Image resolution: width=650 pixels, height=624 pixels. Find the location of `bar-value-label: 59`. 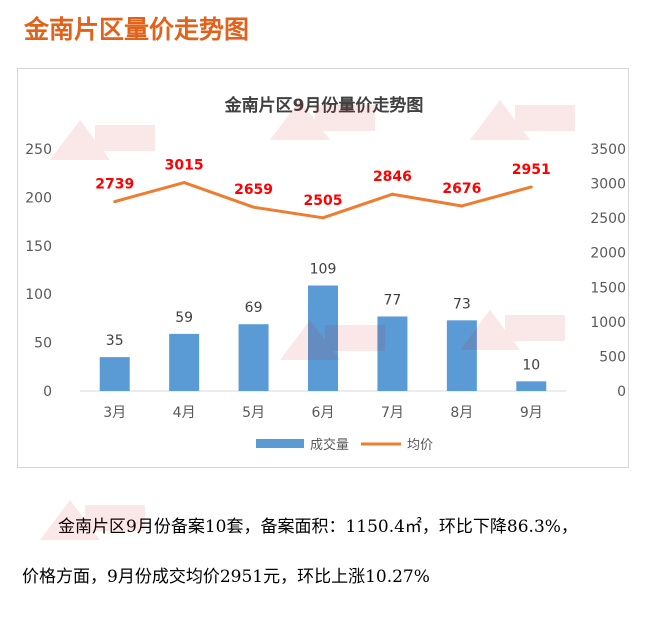

bar-value-label: 59 is located at coordinates (184, 318).